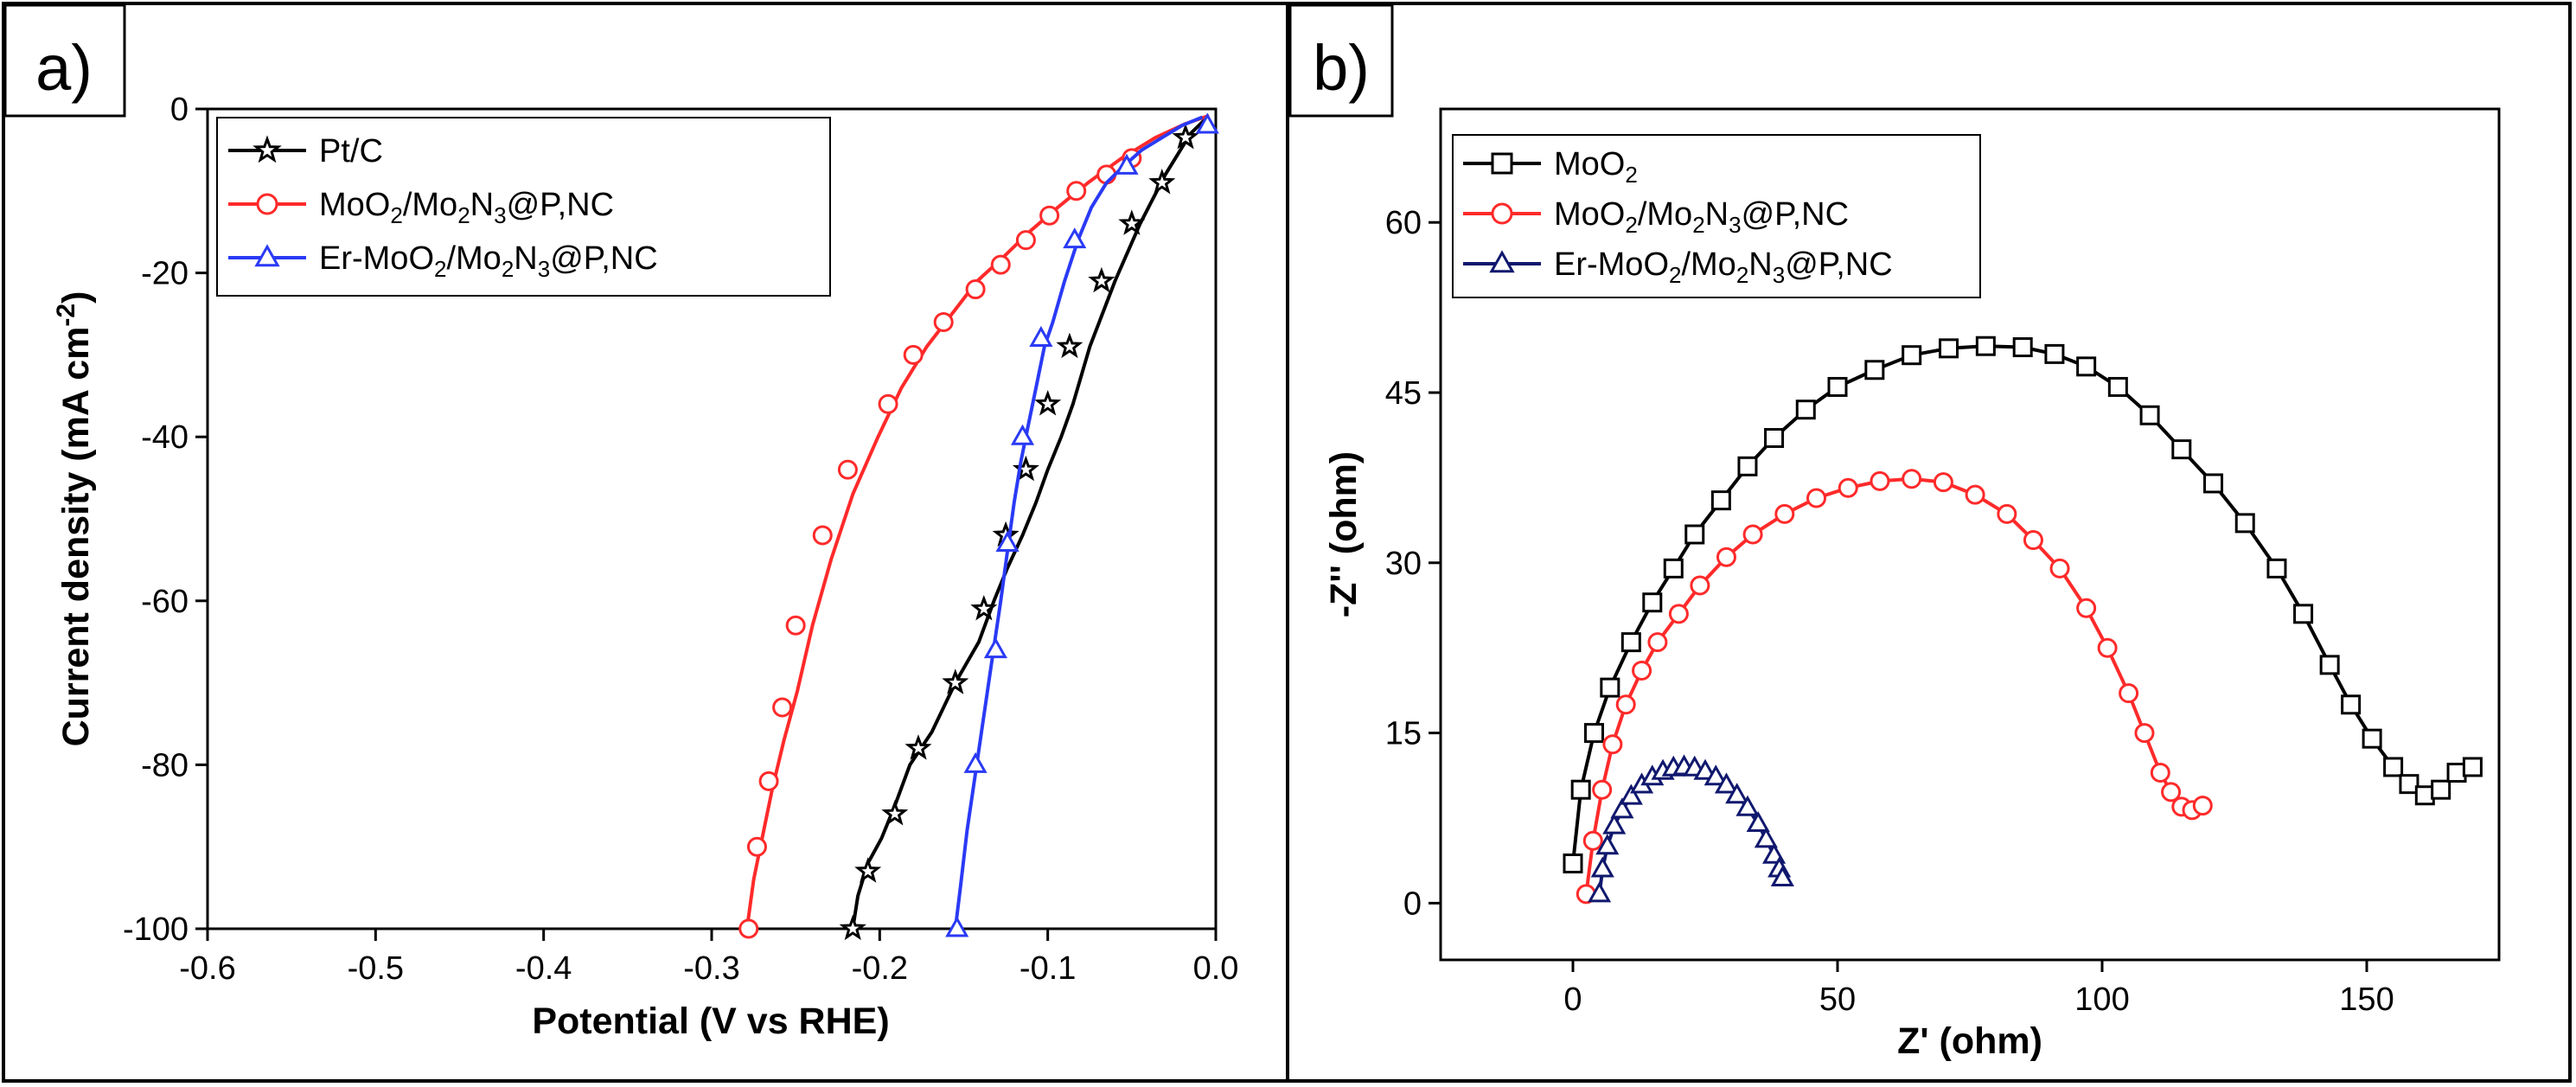 The height and width of the screenshot is (1087, 2576). What do you see at coordinates (75, 519) in the screenshot?
I see `panel-a-y-axis-label: Current density (mA cm-2)` at bounding box center [75, 519].